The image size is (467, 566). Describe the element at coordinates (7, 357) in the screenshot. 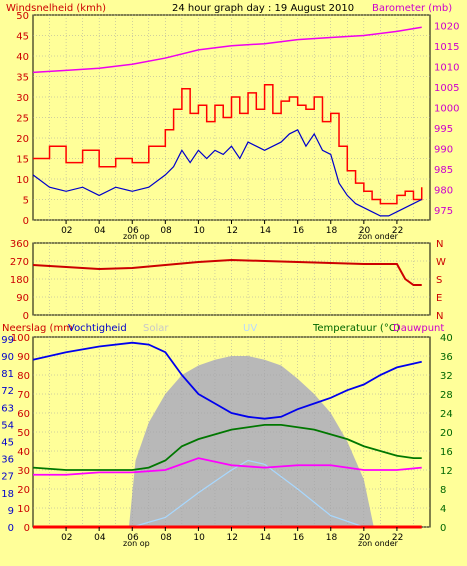

I see `humidity-y-tick-label: 90` at that location.